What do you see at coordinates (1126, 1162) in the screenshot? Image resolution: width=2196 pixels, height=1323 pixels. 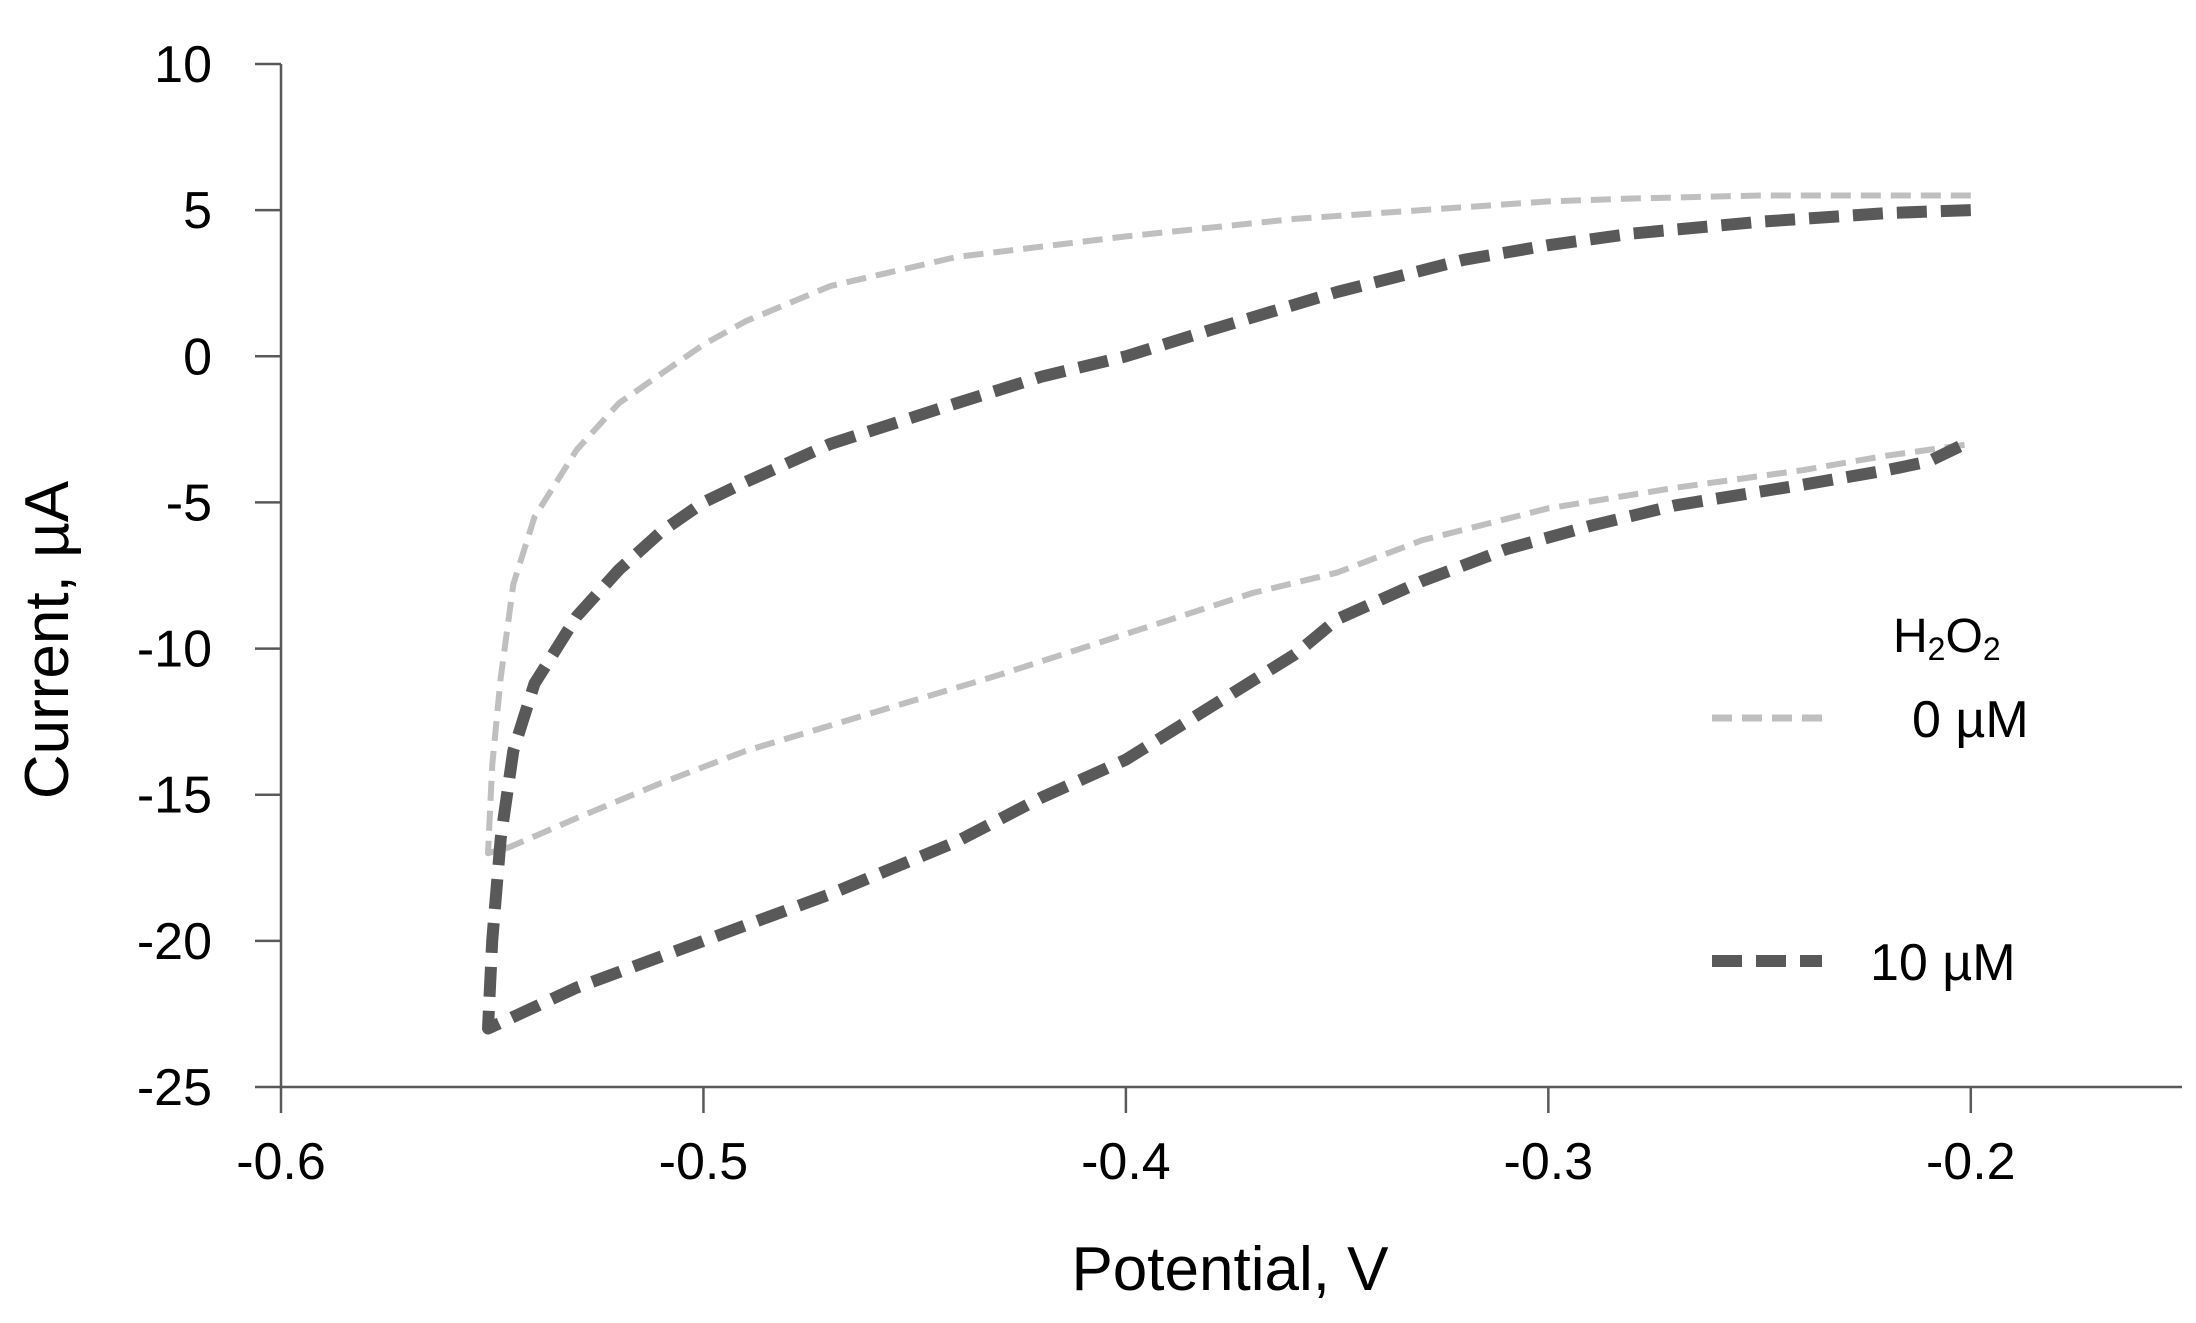 I see `x-tick-label: -0.4` at bounding box center [1126, 1162].